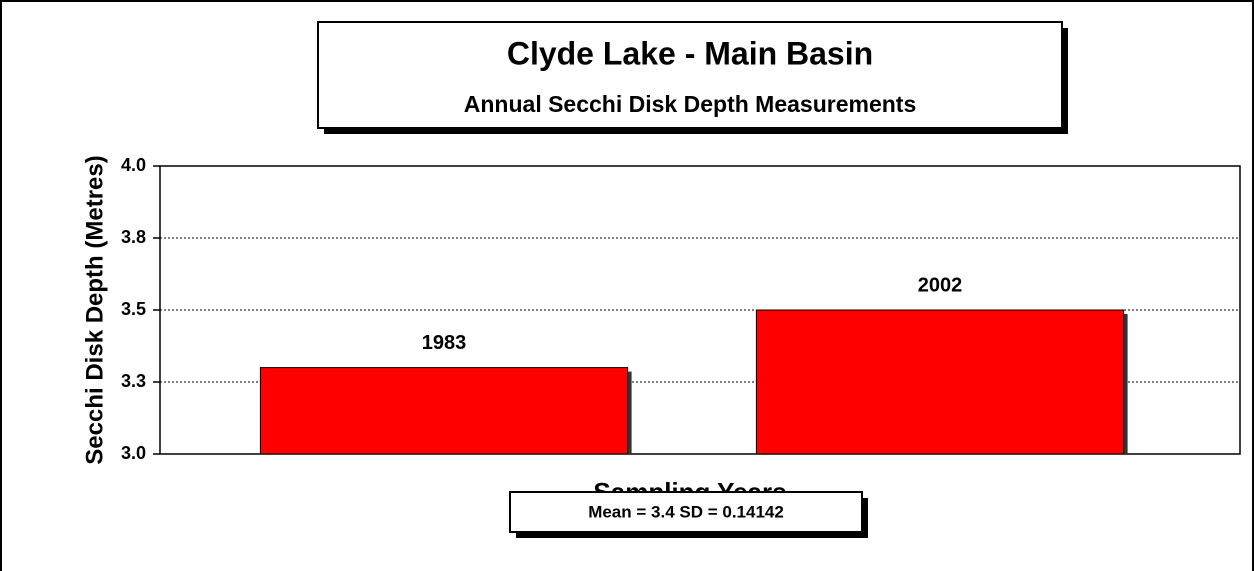 The height and width of the screenshot is (571, 1254). I want to click on y-tick-label: 3.3, so click(133, 381).